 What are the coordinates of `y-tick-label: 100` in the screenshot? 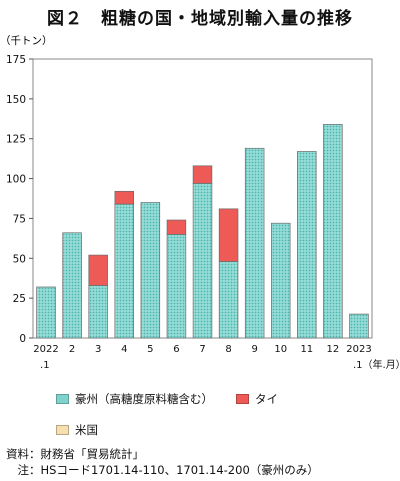 It's located at (16, 180).